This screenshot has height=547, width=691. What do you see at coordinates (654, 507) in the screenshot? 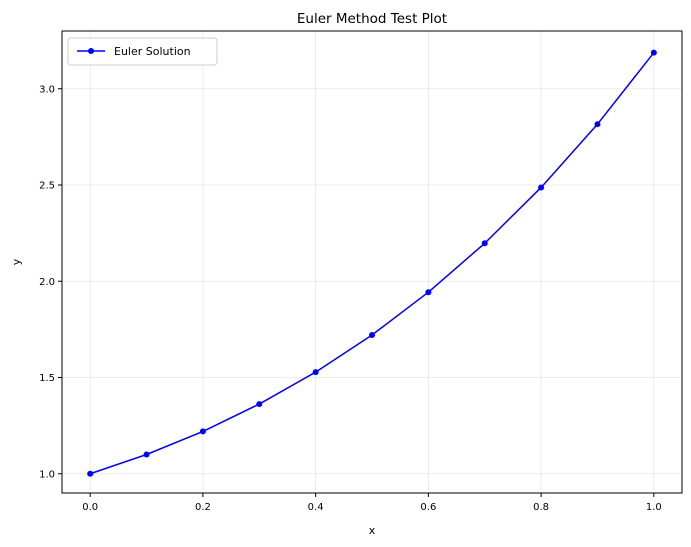
I see `x-tick-label: 1.0` at bounding box center [654, 507].